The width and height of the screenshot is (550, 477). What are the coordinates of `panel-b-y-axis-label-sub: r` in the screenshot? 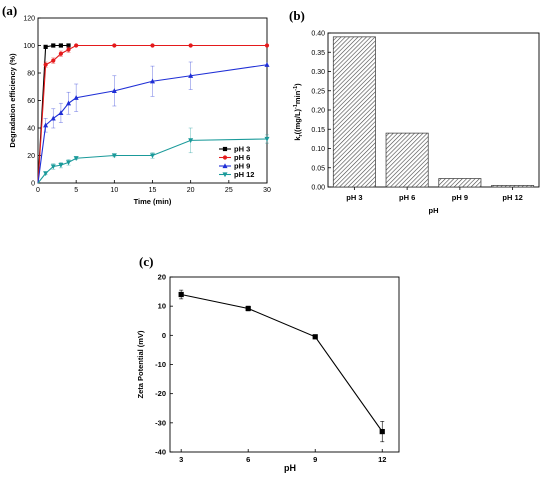 It's located at (301, 135).